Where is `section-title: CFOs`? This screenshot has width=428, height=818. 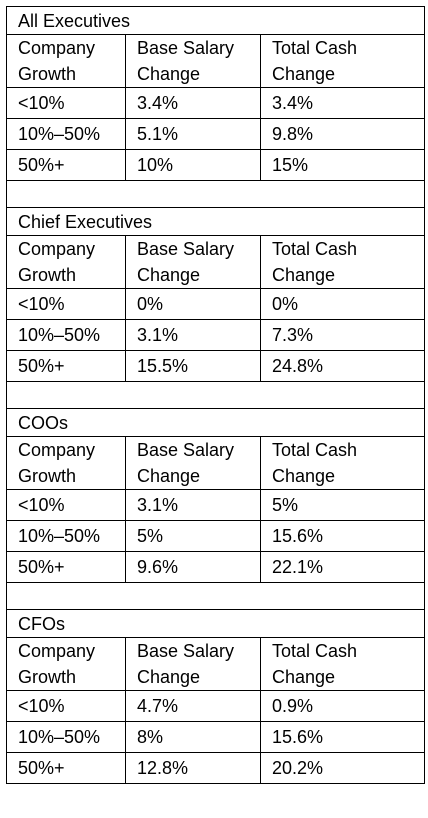
section-title: CFOs is located at coordinates (215, 623).